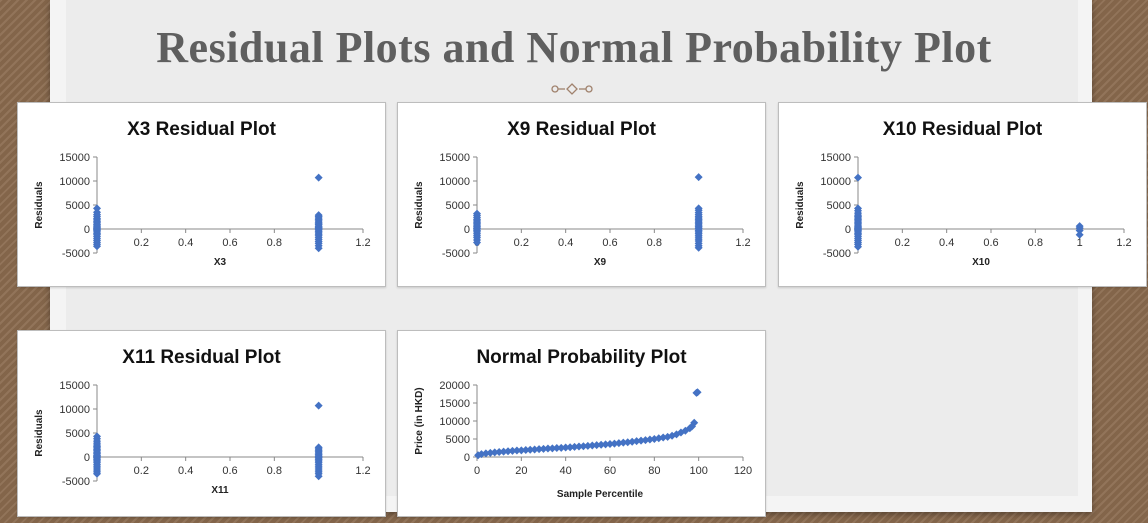 The image size is (1148, 523). What do you see at coordinates (521, 471) in the screenshot?
I see `x-tick-label: 20` at bounding box center [521, 471].